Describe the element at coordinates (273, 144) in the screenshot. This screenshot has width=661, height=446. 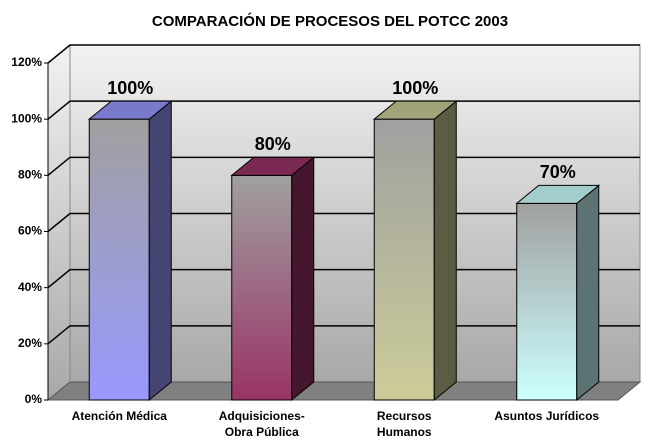
I see `value-label: 80%` at that location.